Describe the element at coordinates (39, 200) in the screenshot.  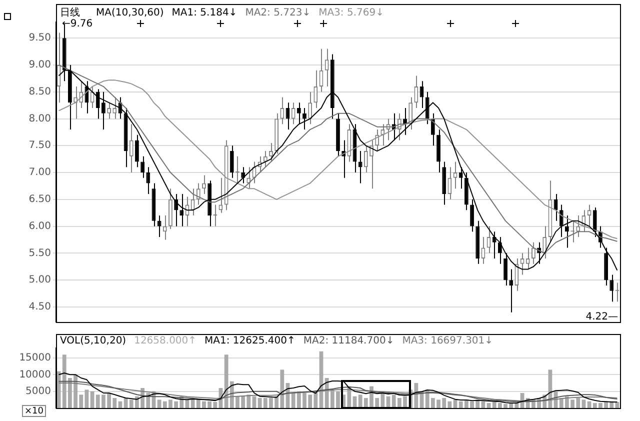
I see `y-tick-label: 6.50` at that location.